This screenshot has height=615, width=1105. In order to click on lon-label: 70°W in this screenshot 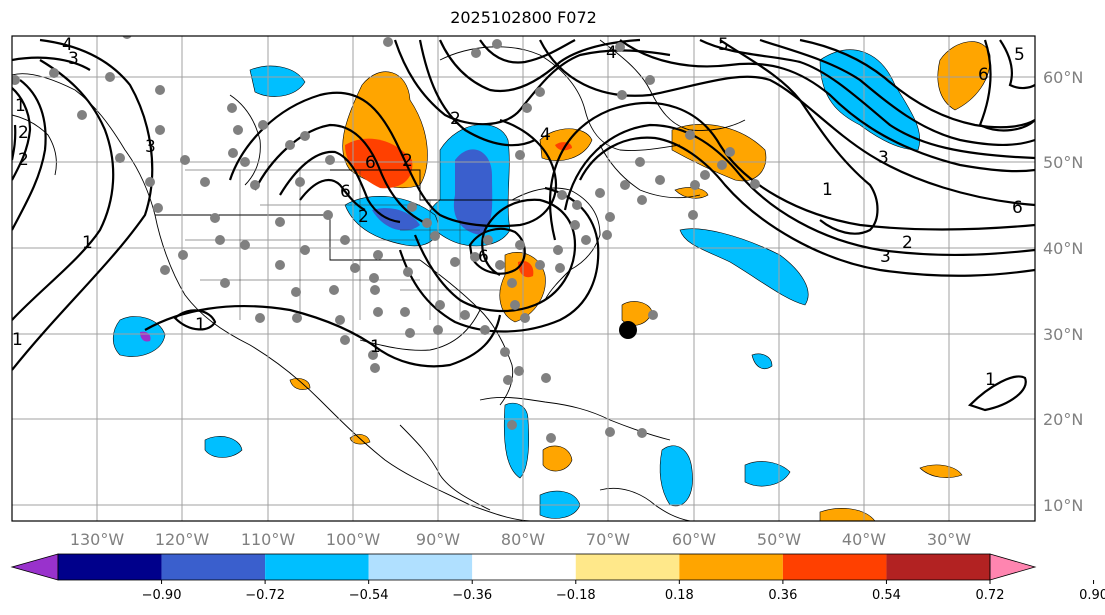, I will do `click(608, 539)`.